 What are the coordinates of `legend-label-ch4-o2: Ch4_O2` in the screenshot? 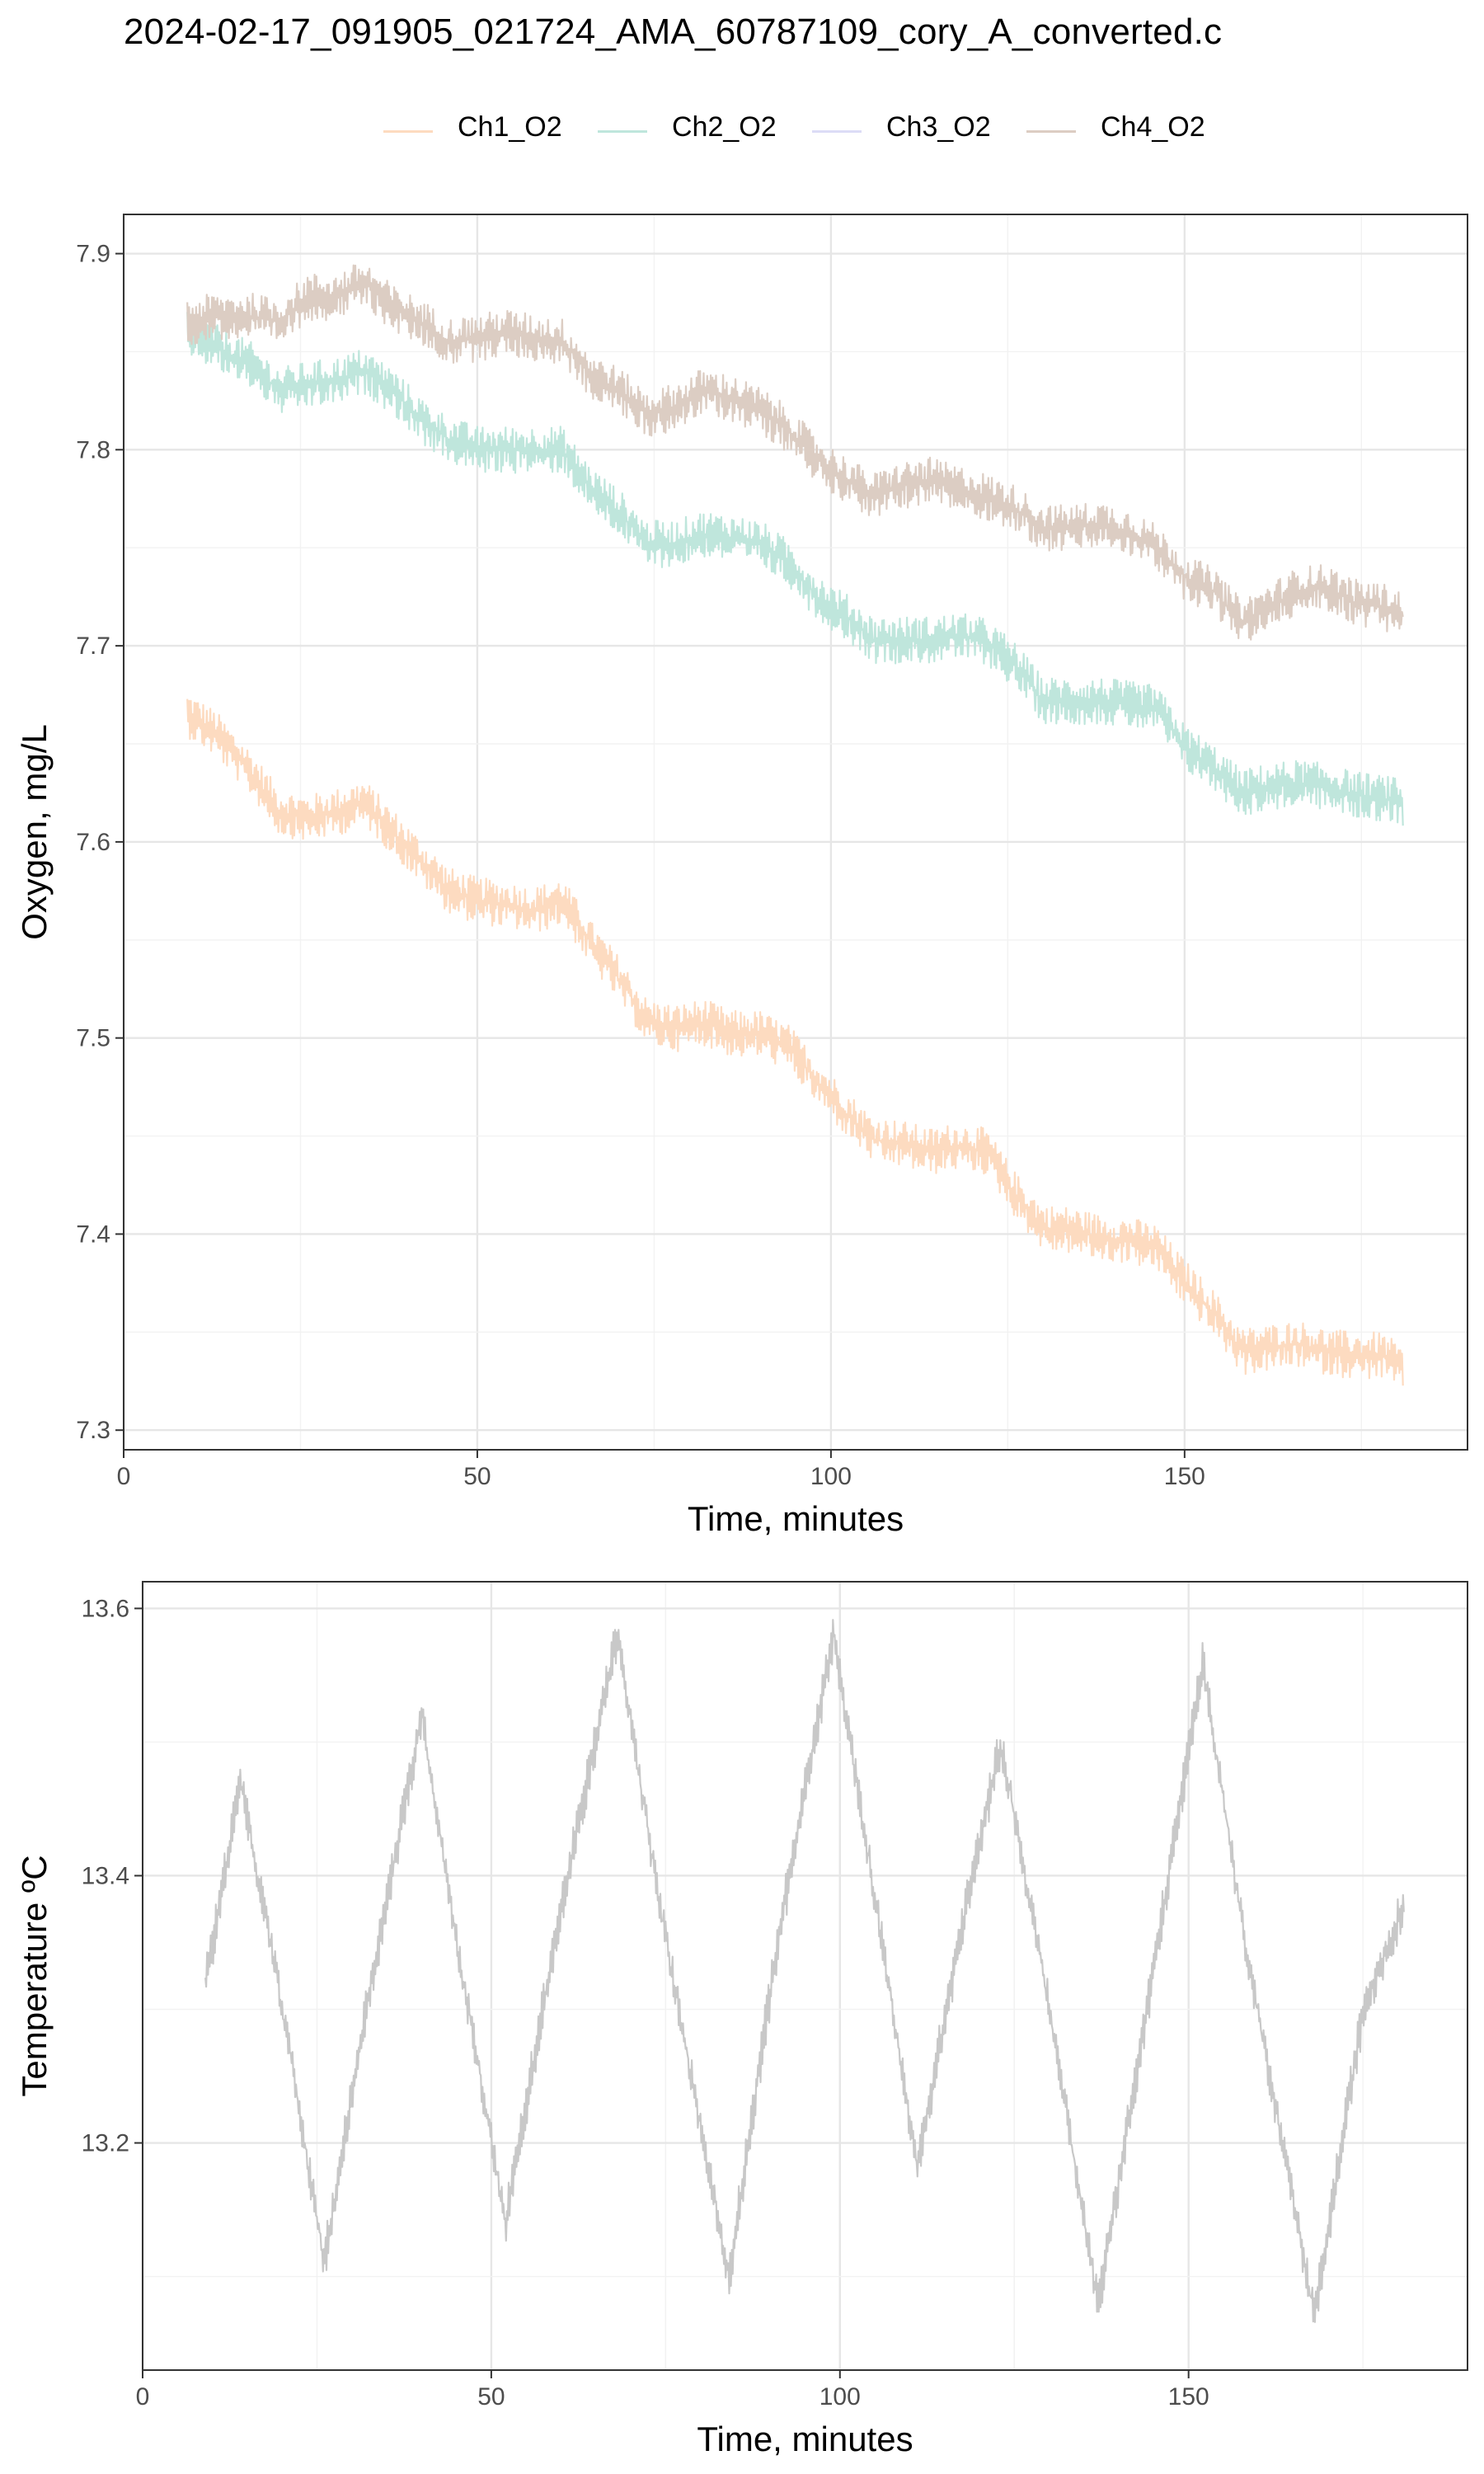 It's located at (1153, 127).